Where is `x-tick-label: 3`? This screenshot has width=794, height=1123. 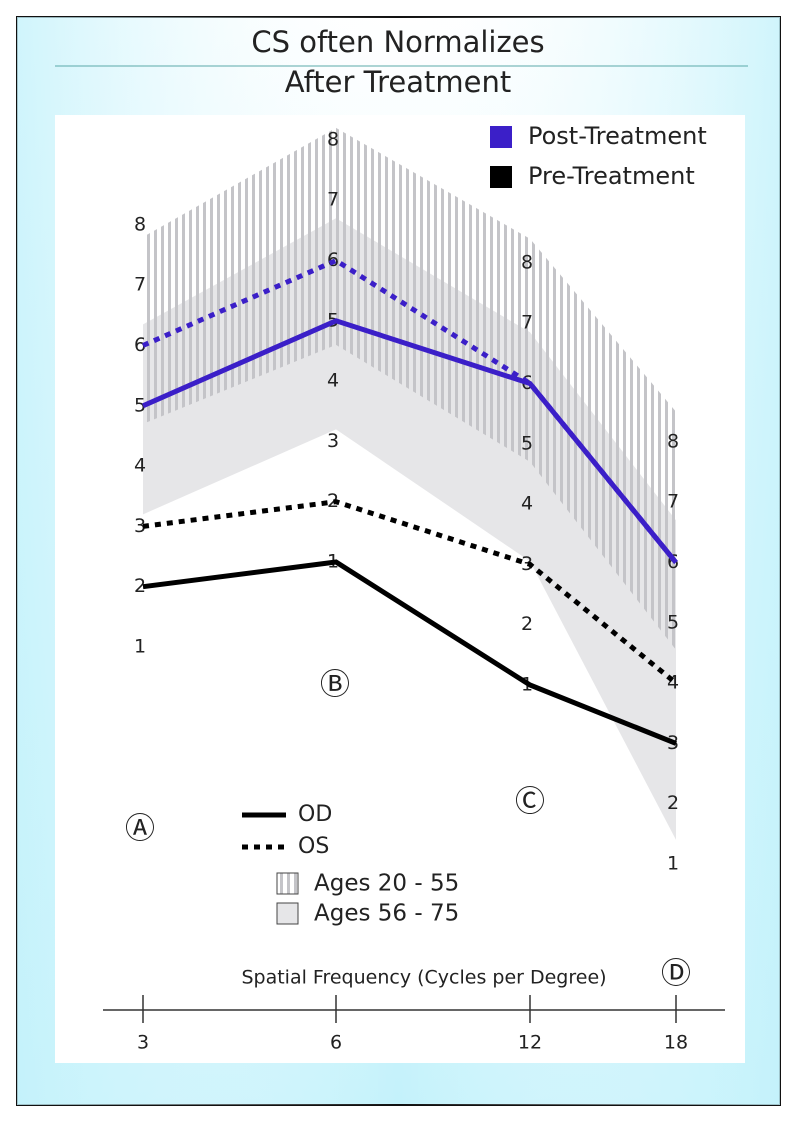
x-tick-label: 3 is located at coordinates (143, 1043).